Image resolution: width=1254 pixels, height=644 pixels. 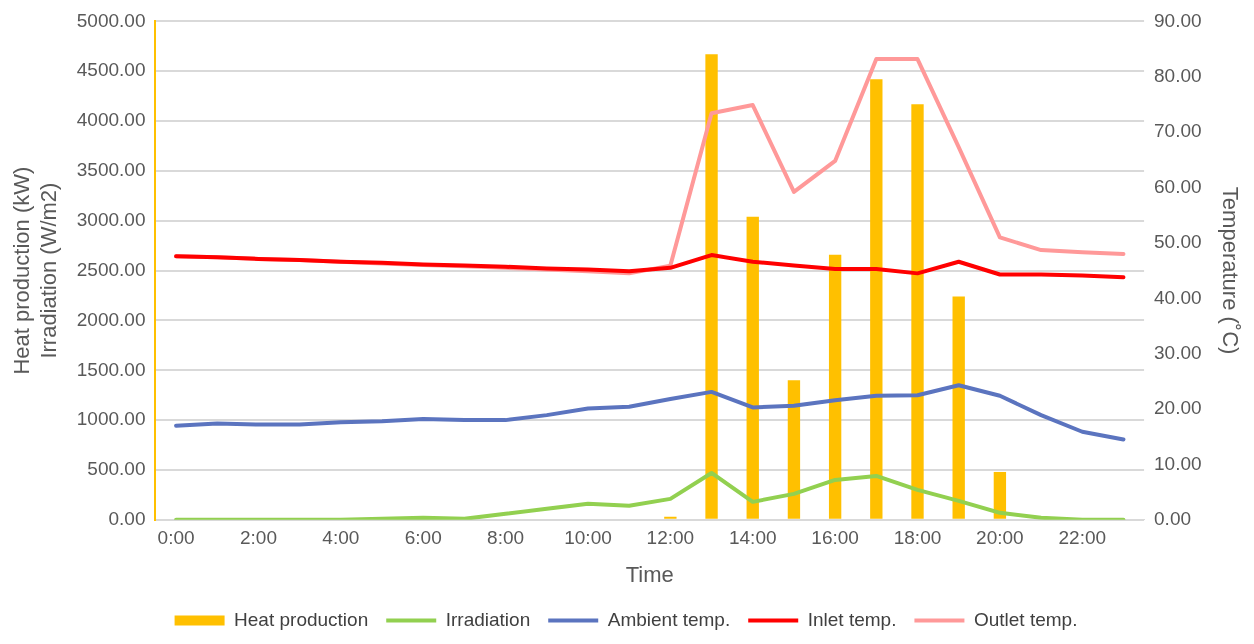 What do you see at coordinates (1230, 270) in the screenshot?
I see `y2-axis-title: Temperature (˚C)` at bounding box center [1230, 270].